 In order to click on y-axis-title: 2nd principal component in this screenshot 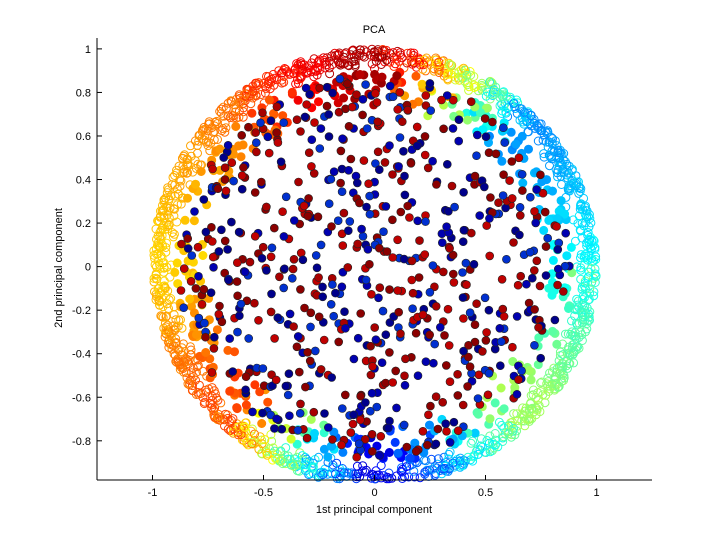, I will do `click(59, 268)`.